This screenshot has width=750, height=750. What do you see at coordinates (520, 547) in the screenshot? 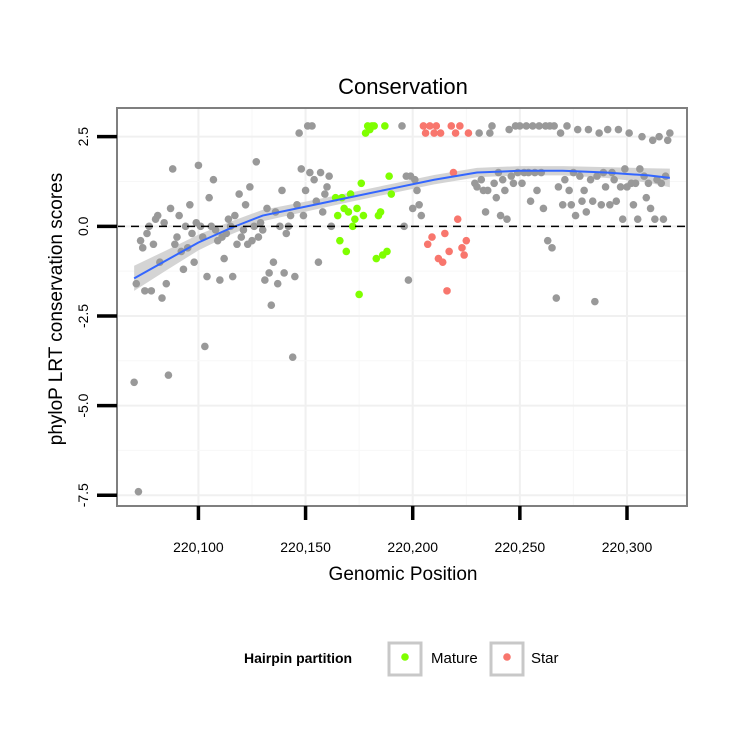
I see `x-tick-label: 220,250` at bounding box center [520, 547].